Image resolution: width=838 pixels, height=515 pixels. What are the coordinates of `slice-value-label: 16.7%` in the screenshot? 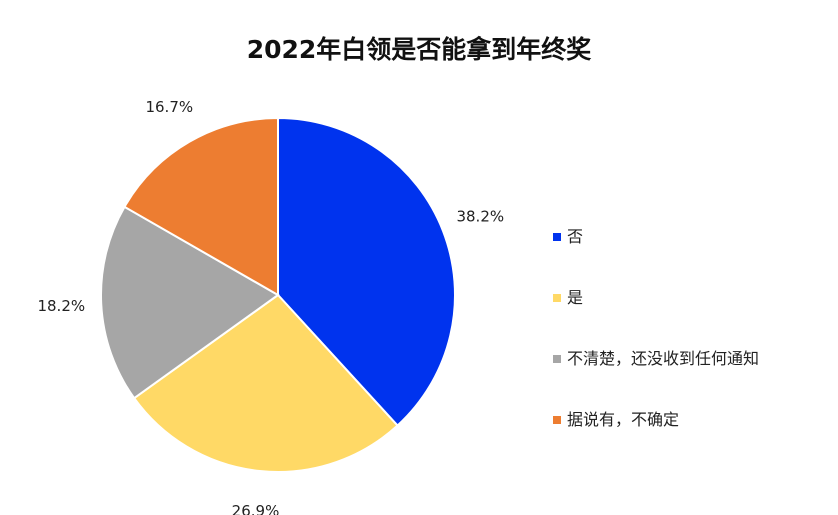 It's located at (169, 107).